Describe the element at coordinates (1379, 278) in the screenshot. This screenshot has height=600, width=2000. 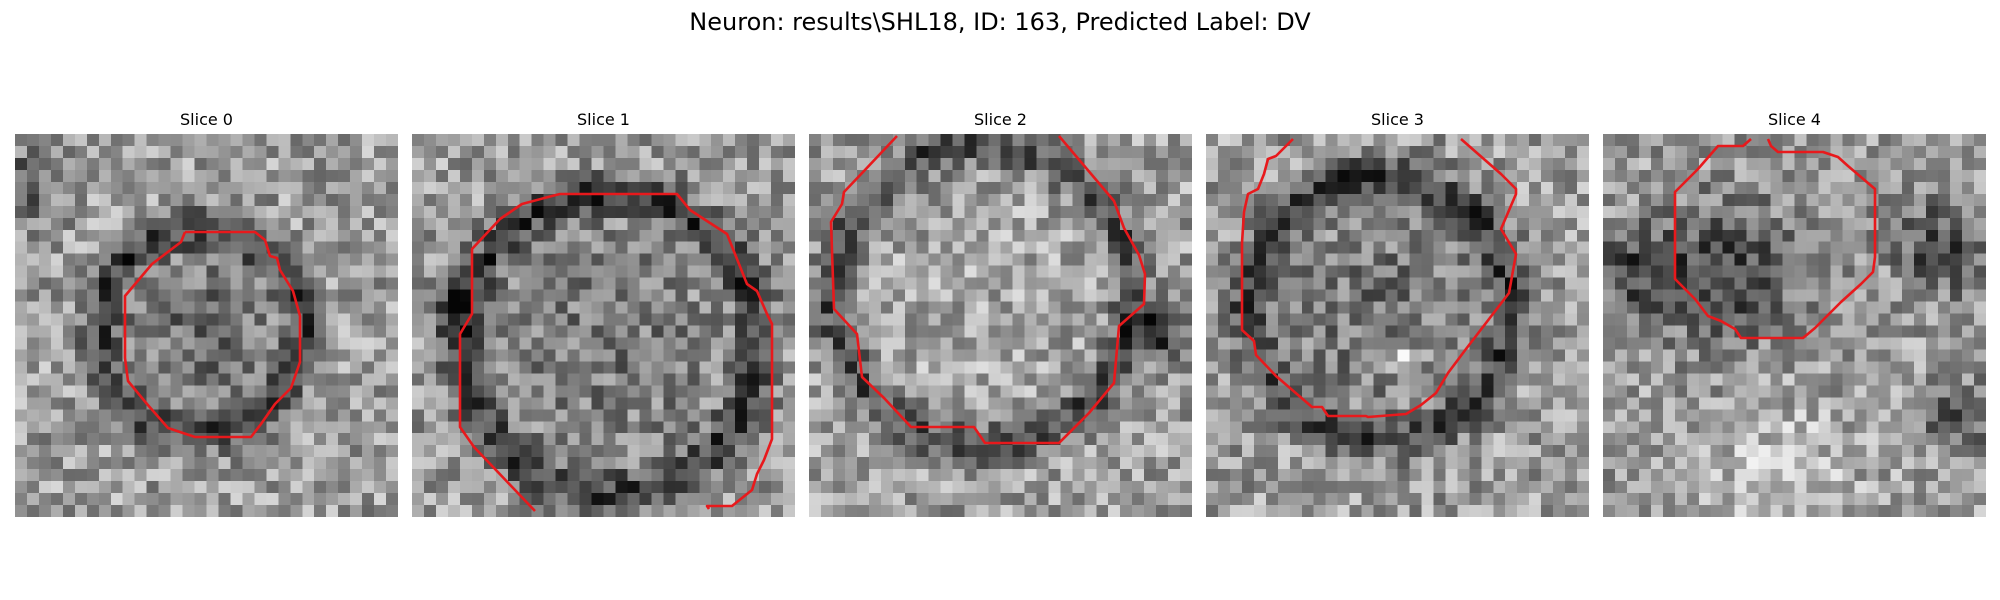
I see `slice-3-contour` at that location.